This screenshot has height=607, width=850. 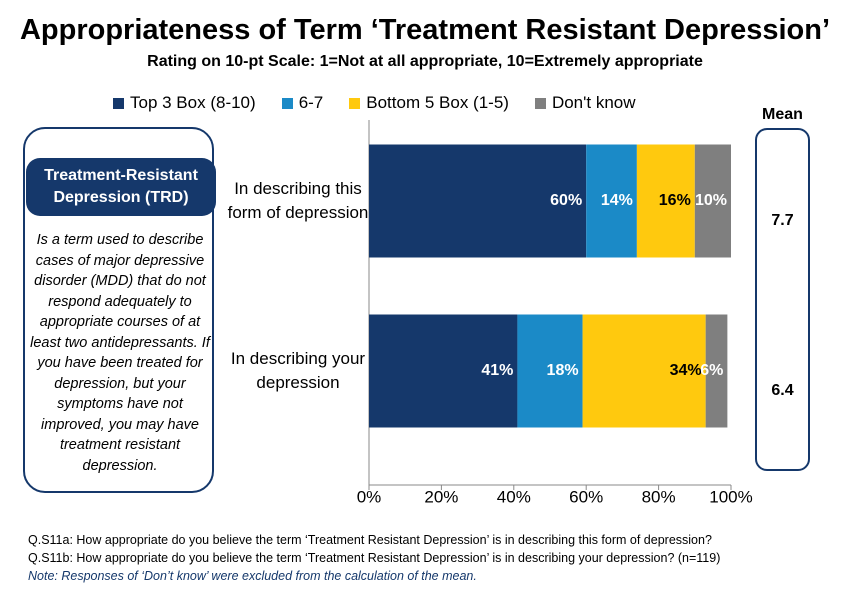 I want to click on data-label: 34%, so click(x=686, y=370).